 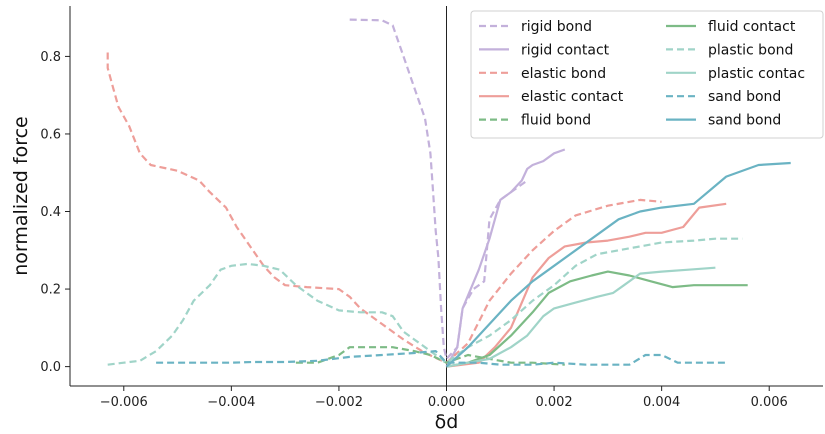 I want to click on legend-label: rigid bond, so click(x=556, y=27).